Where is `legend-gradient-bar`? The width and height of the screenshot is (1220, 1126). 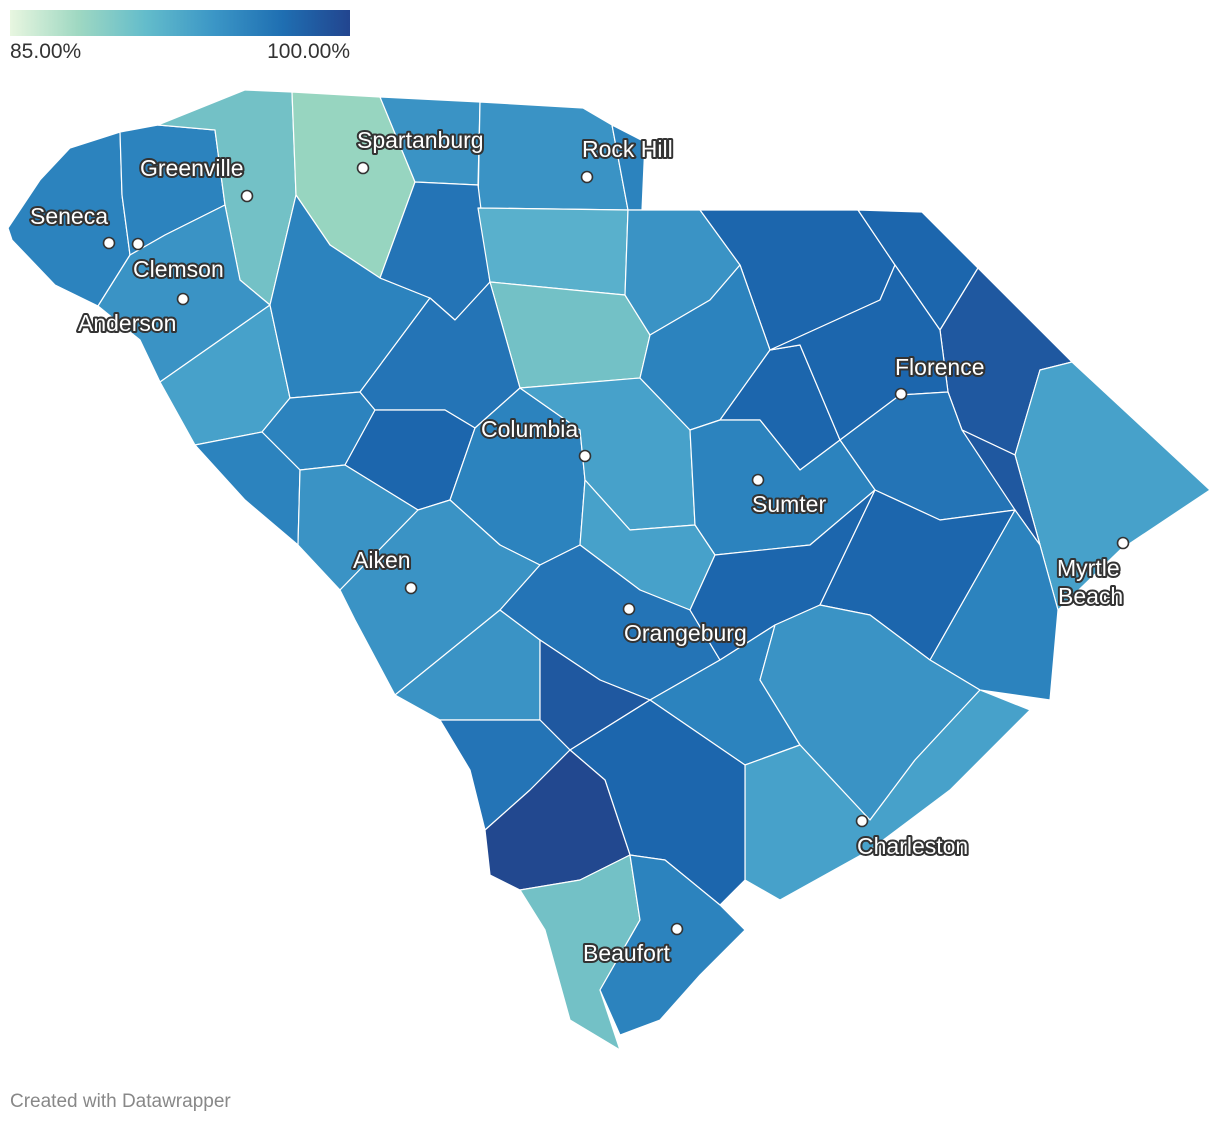
legend-gradient-bar is located at coordinates (180, 23).